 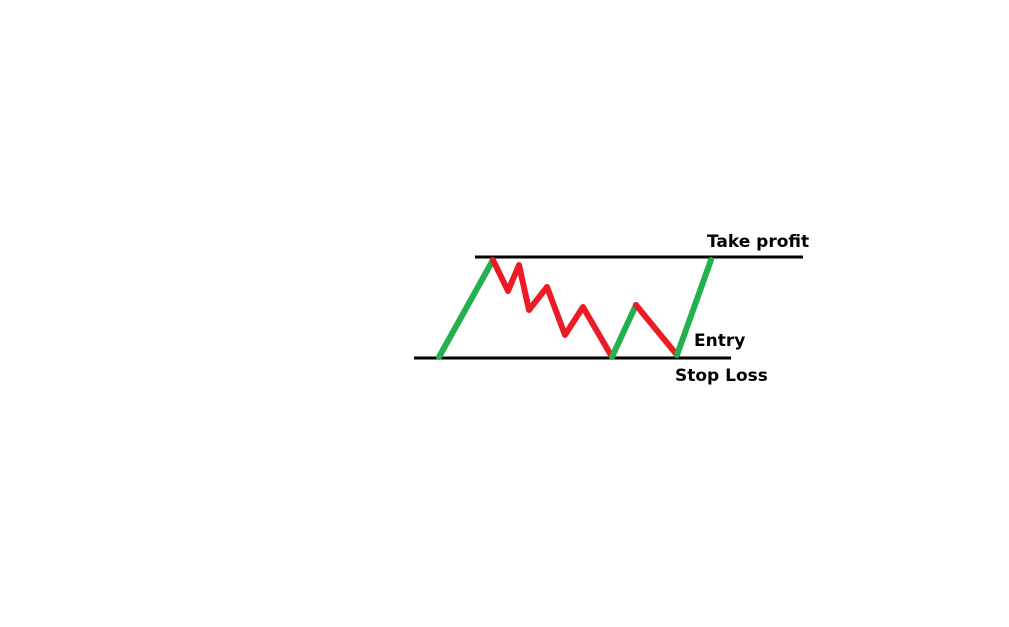 What do you see at coordinates (720, 341) in the screenshot?
I see `entry-label: Entry` at bounding box center [720, 341].